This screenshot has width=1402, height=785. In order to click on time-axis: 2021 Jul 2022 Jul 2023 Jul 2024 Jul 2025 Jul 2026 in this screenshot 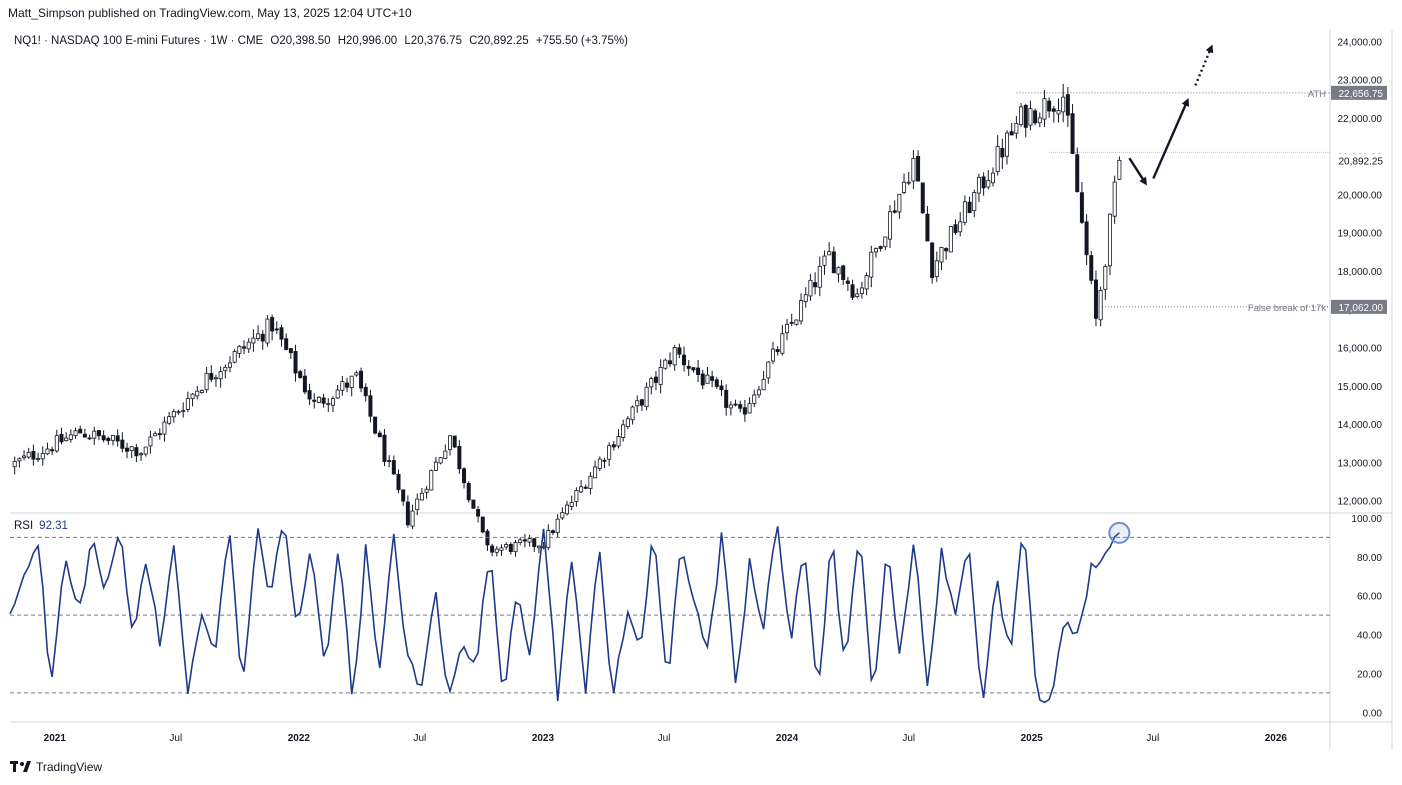, I will do `click(666, 738)`.